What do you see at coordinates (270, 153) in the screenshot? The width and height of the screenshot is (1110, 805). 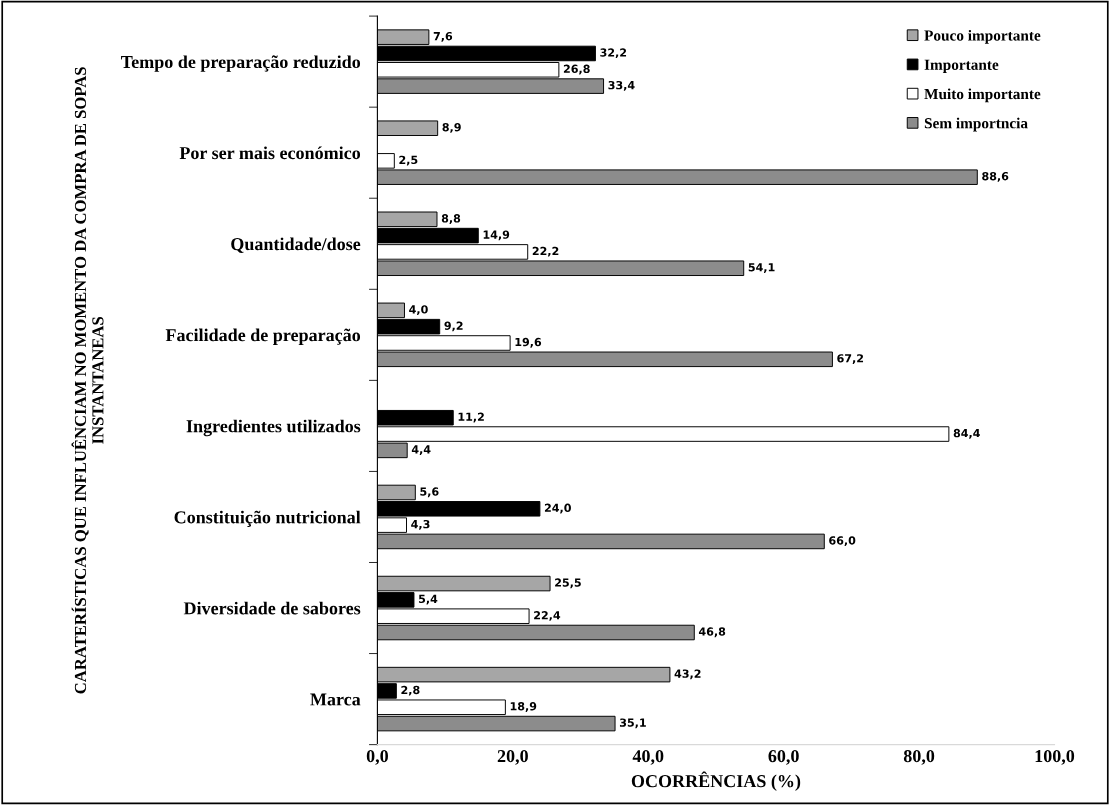 I see `y-tick-label: Por ser mais económico` at bounding box center [270, 153].